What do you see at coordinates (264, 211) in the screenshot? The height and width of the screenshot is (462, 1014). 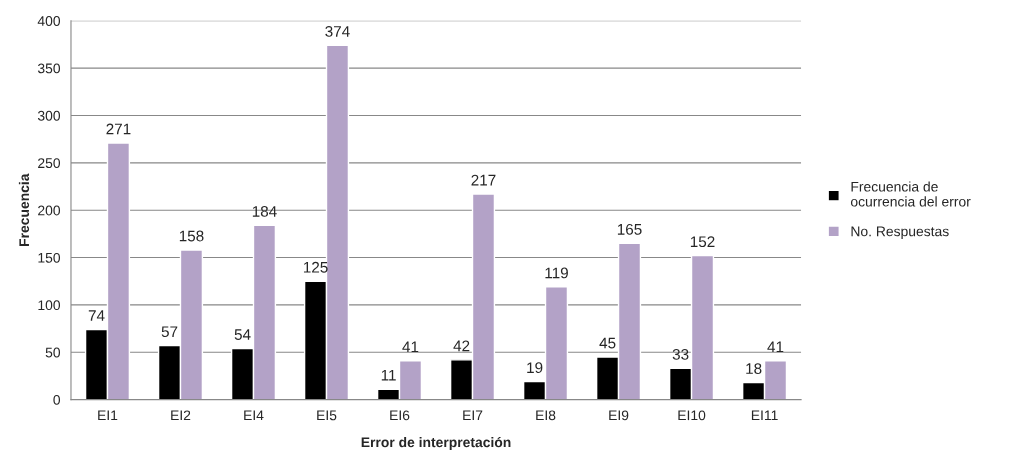 I see `data-label: 184` at bounding box center [264, 211].